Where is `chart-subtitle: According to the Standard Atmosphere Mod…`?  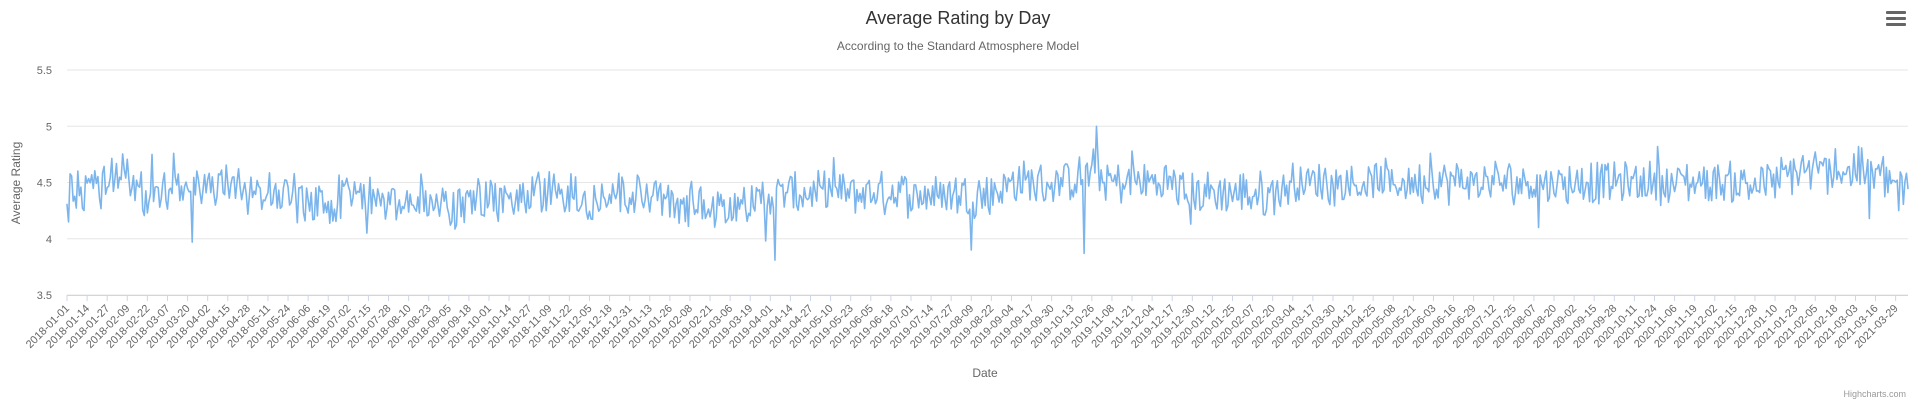 chart-subtitle: According to the Standard Atmosphere Mod… is located at coordinates (958, 46).